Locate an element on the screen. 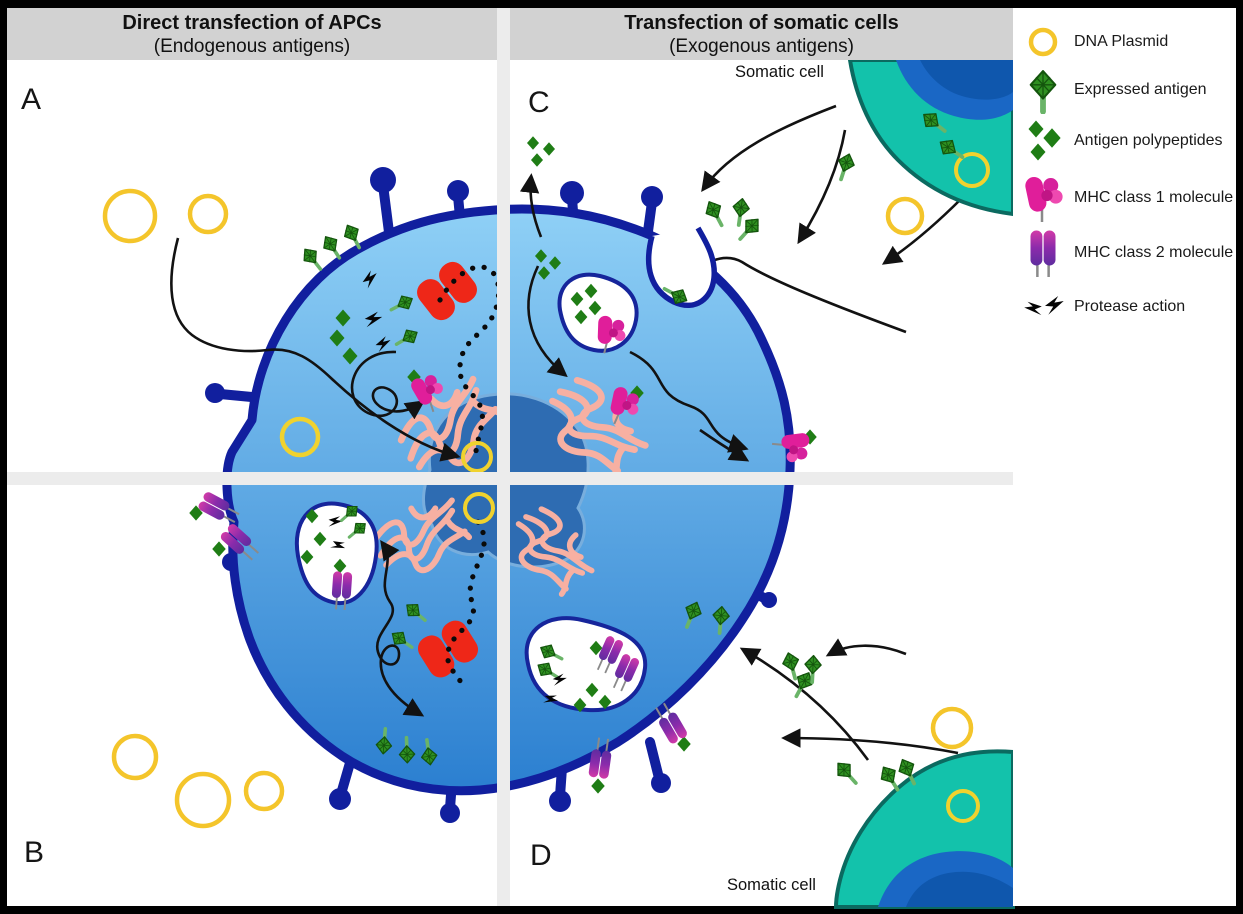 The image size is (1243, 914). legend-row-mhc-class-2: MHC class 2 molecule is located at coordinates (1127, 253).